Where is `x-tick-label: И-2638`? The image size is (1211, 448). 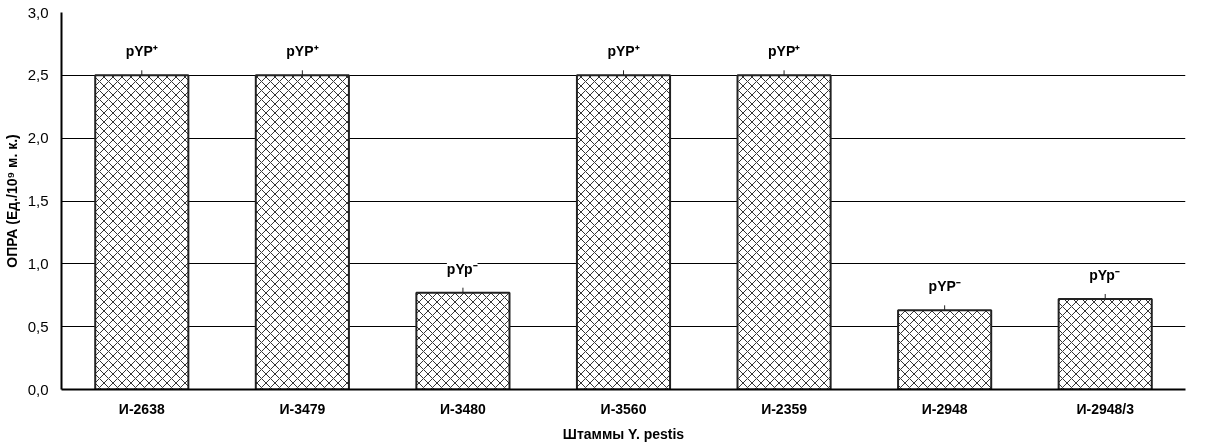
x-tick-label: И-2638 is located at coordinates (141, 408).